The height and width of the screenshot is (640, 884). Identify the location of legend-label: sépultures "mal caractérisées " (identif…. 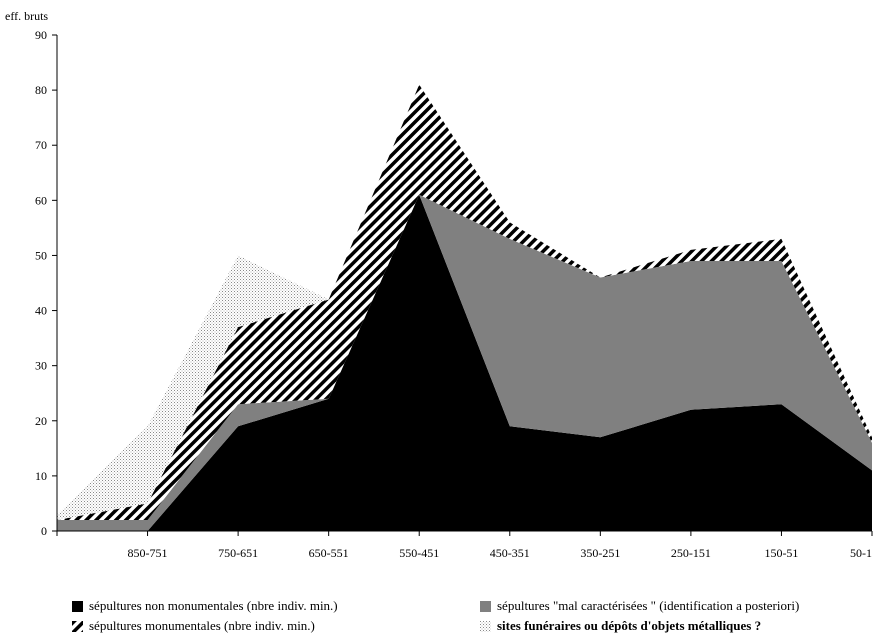
(648, 605).